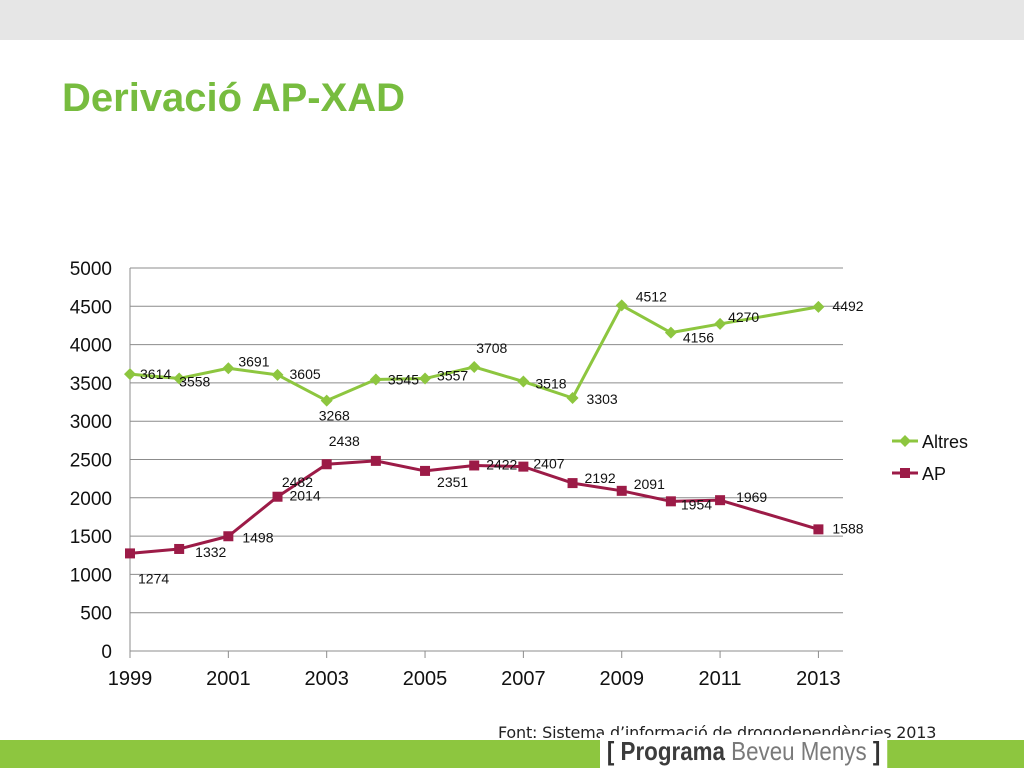  Describe the element at coordinates (91, 499) in the screenshot. I see `y-tick-label: 2000` at that location.